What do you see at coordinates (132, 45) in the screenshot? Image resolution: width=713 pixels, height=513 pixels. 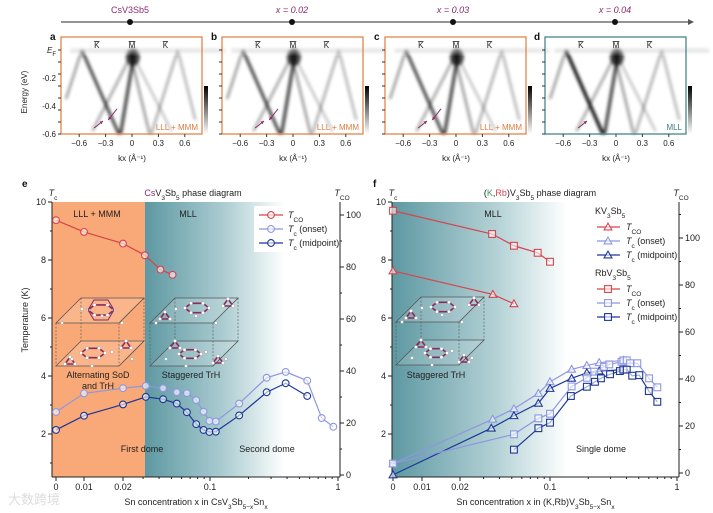 I see `high-symmetry-label: M` at bounding box center [132, 45].